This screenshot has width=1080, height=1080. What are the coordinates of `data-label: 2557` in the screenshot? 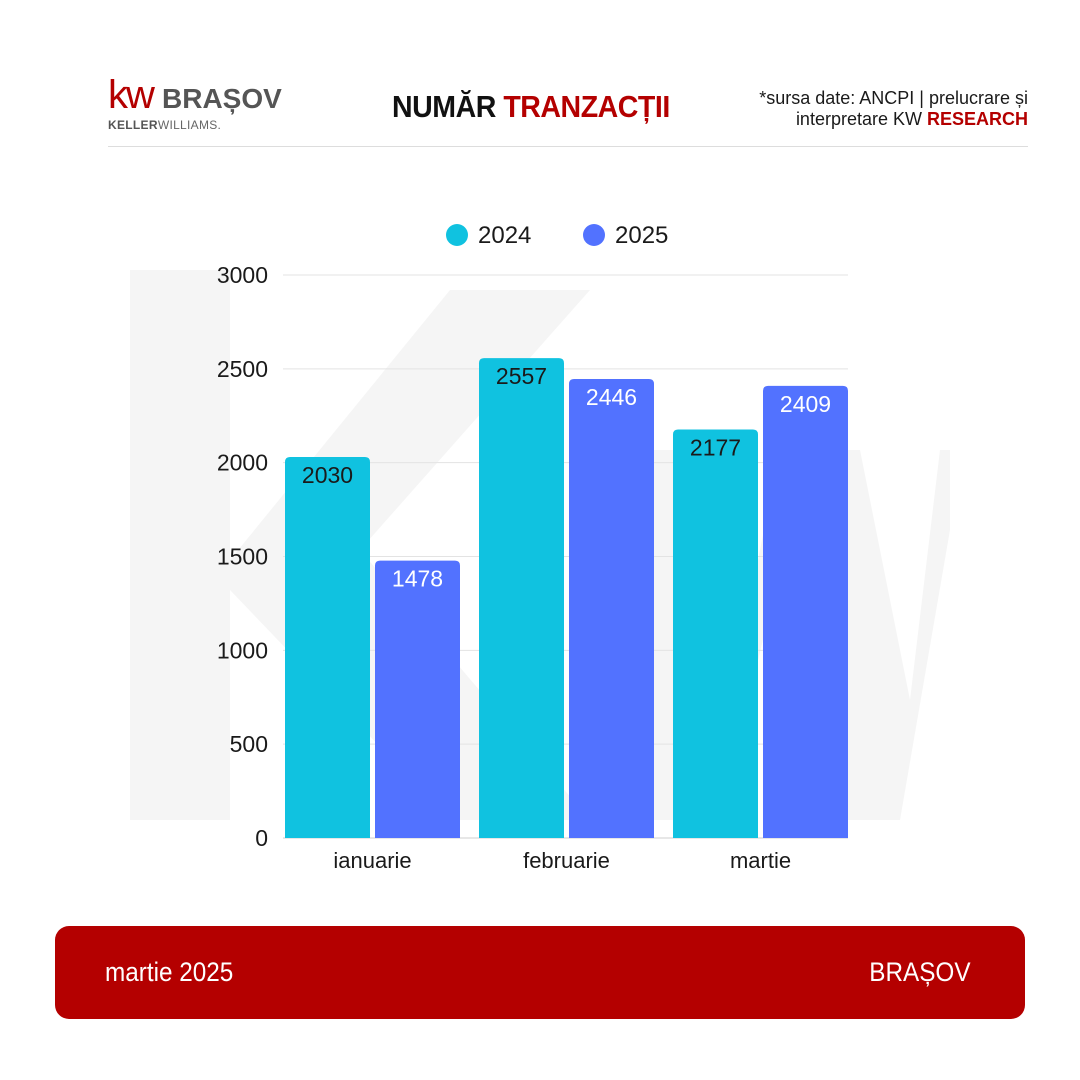 It's located at (521, 376).